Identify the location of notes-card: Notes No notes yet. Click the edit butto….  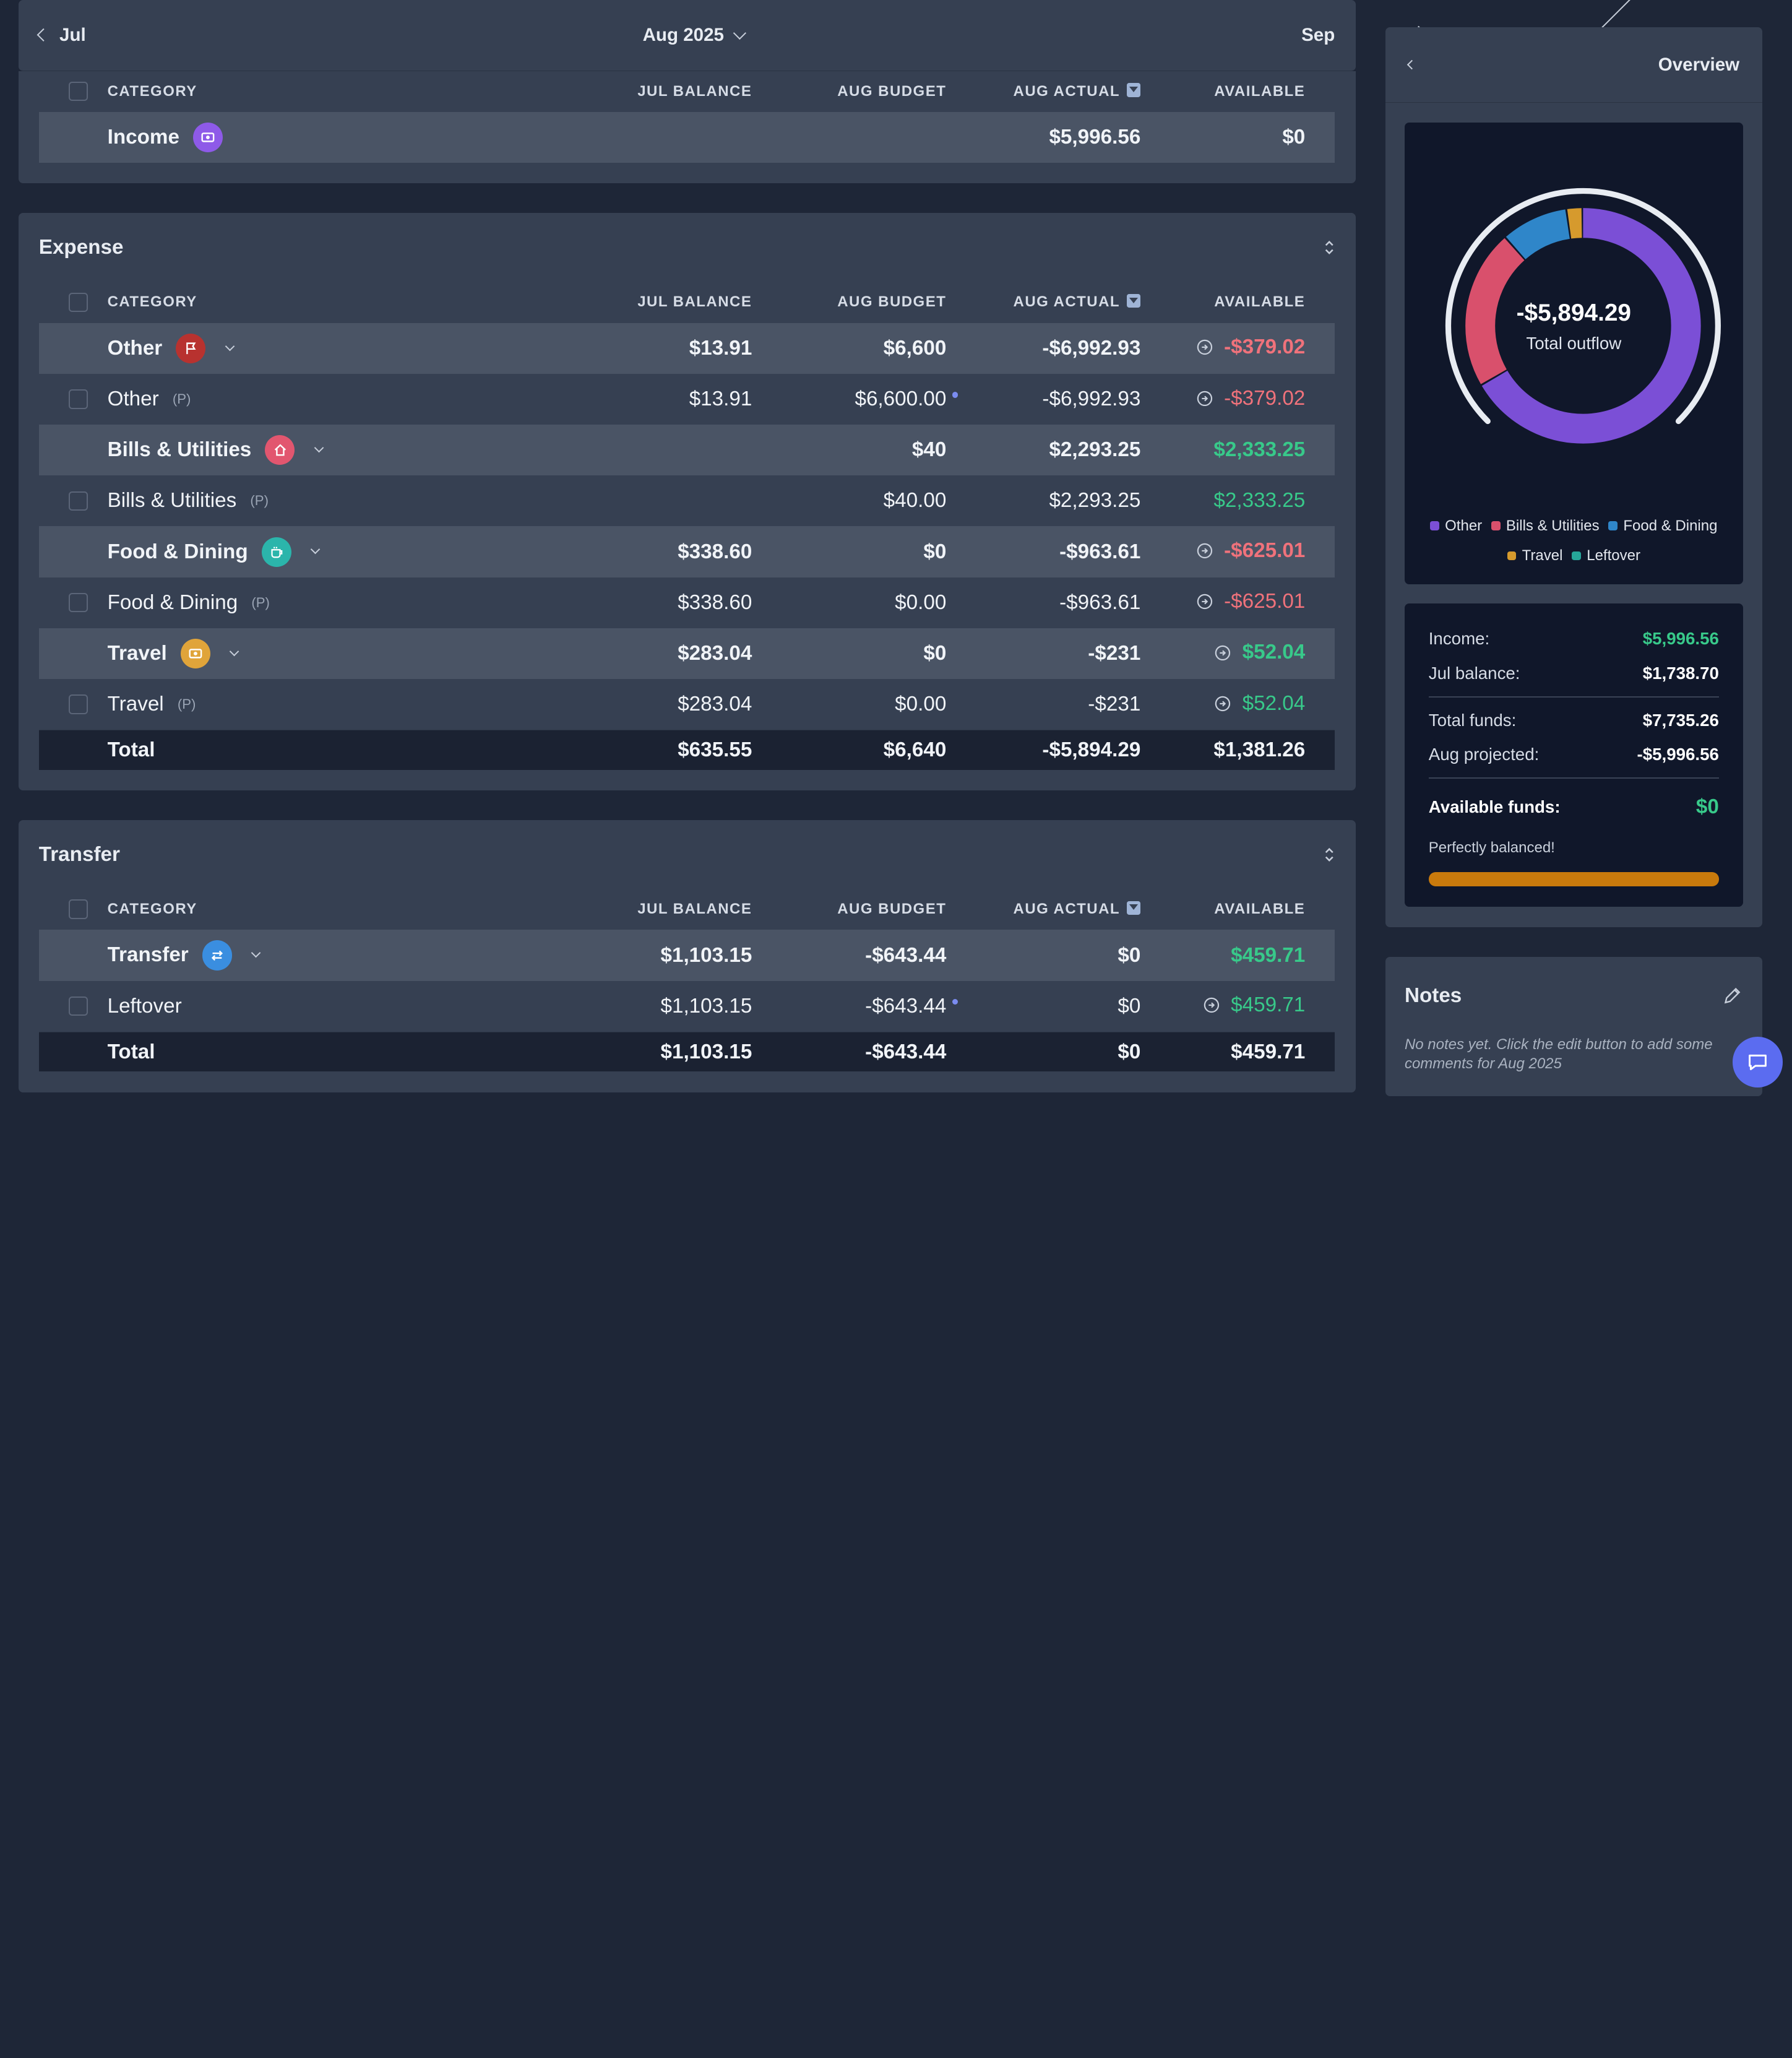
(1584, 1027).